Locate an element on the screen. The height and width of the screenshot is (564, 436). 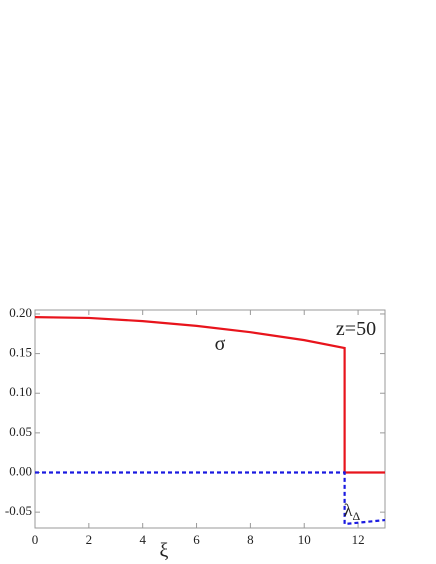
x-tick-label: 12 is located at coordinates (358, 539).